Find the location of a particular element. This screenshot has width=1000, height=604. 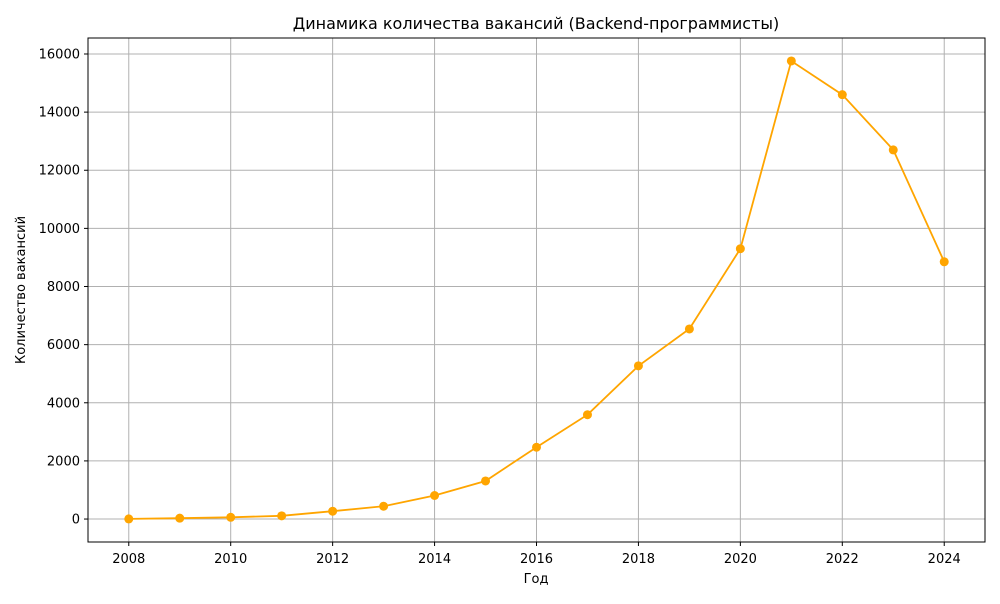

y-tick-label: 6000 is located at coordinates (63, 345).